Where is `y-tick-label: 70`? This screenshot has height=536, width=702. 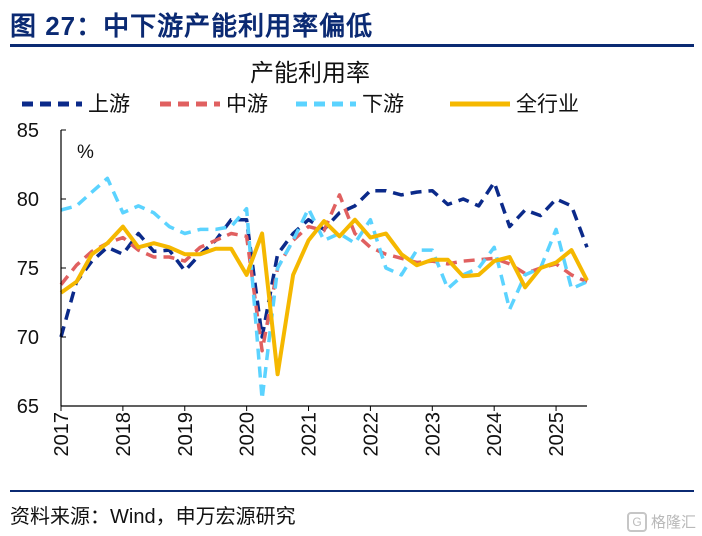 y-tick-label: 70 is located at coordinates (28, 338).